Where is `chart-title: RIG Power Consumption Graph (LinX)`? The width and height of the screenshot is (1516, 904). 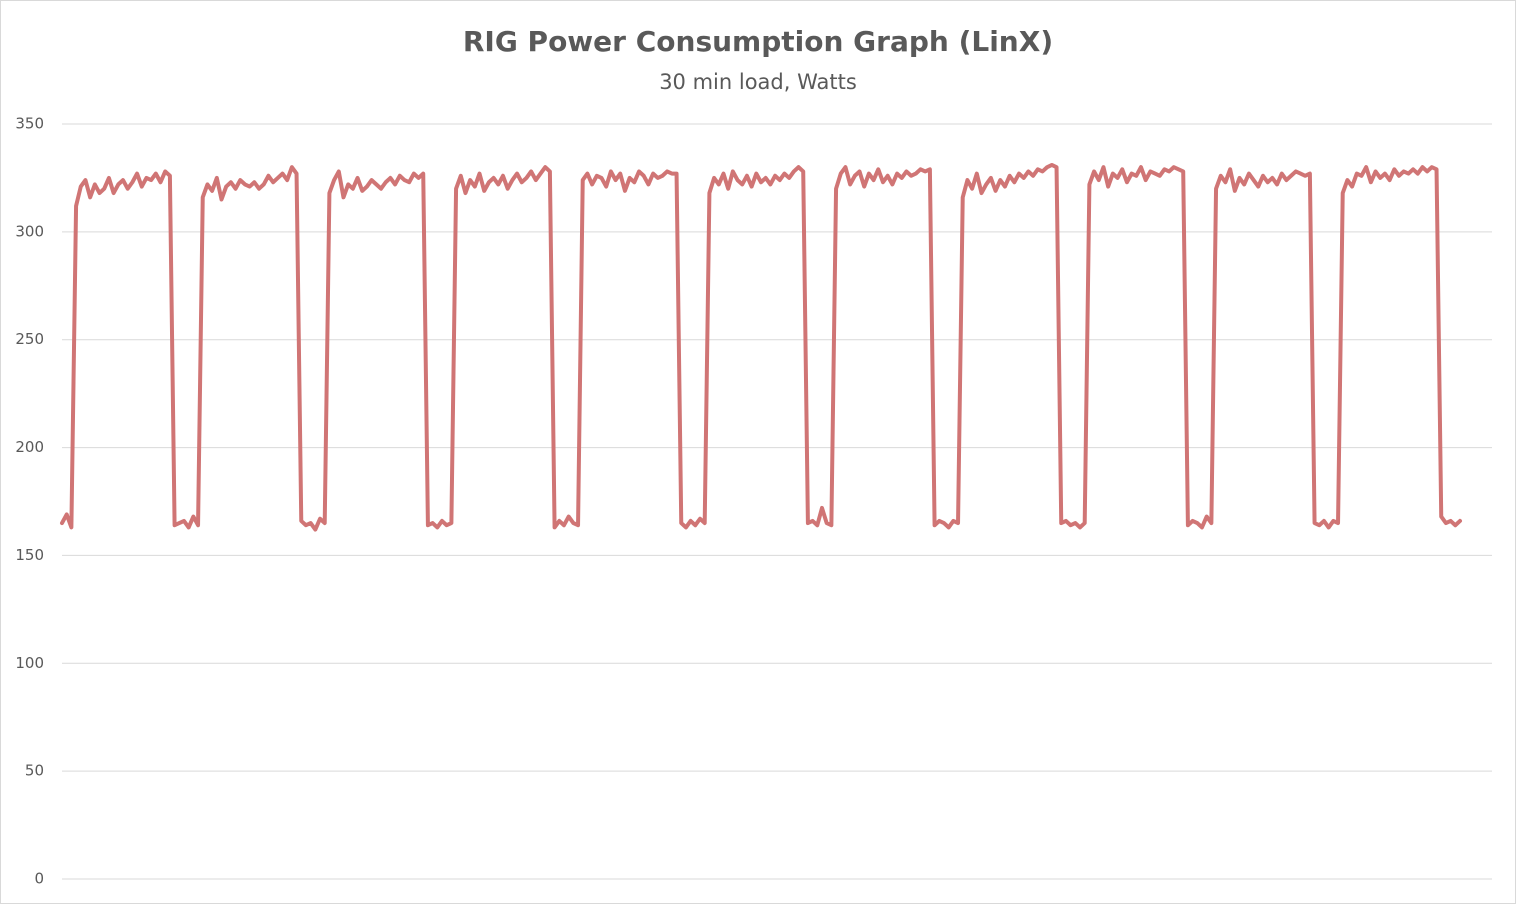 chart-title: RIG Power Consumption Graph (LinX) is located at coordinates (758, 41).